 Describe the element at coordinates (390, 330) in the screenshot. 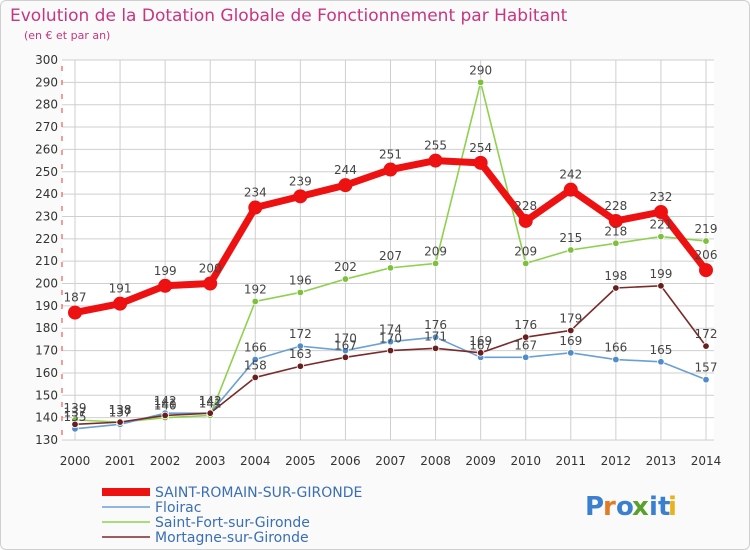

I see `data-label: 174` at that location.